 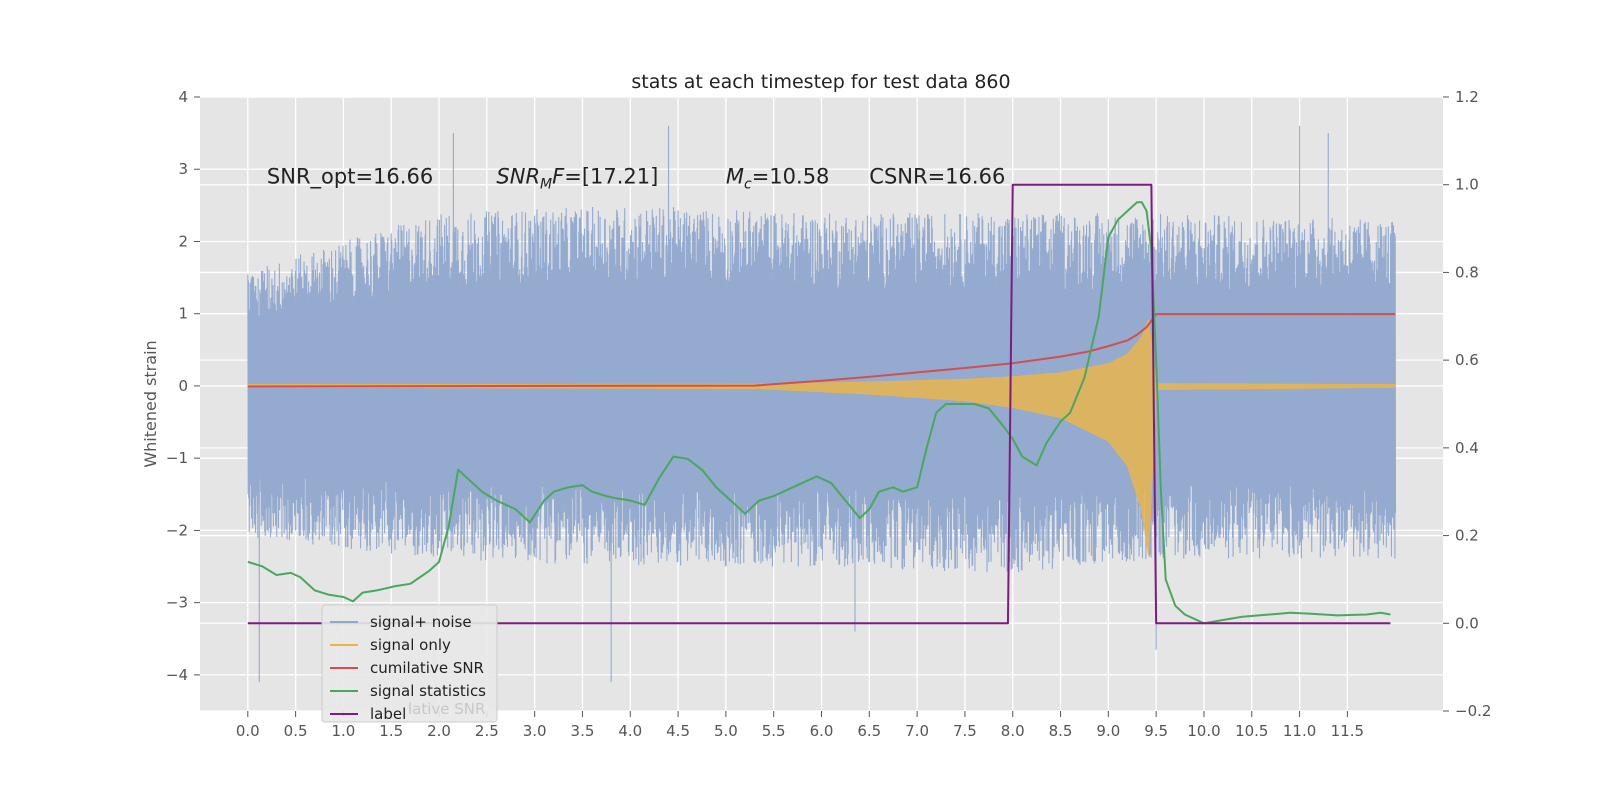 What do you see at coordinates (487, 731) in the screenshot?
I see `x-tick-label: 2.5` at bounding box center [487, 731].